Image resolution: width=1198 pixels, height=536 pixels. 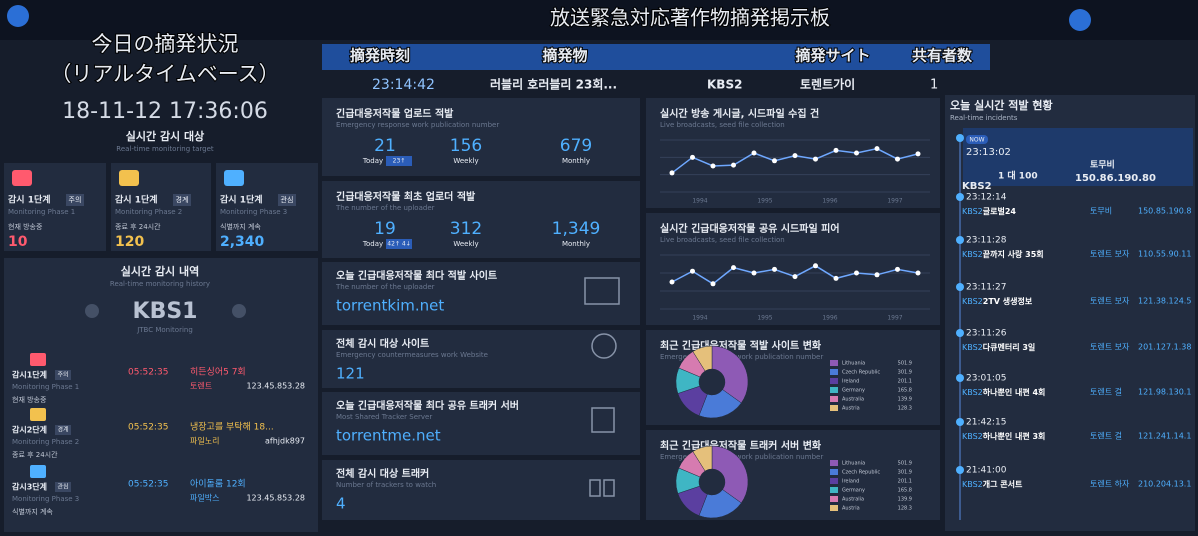 I want to click on label: 식별까지 계속, so click(x=240, y=226).